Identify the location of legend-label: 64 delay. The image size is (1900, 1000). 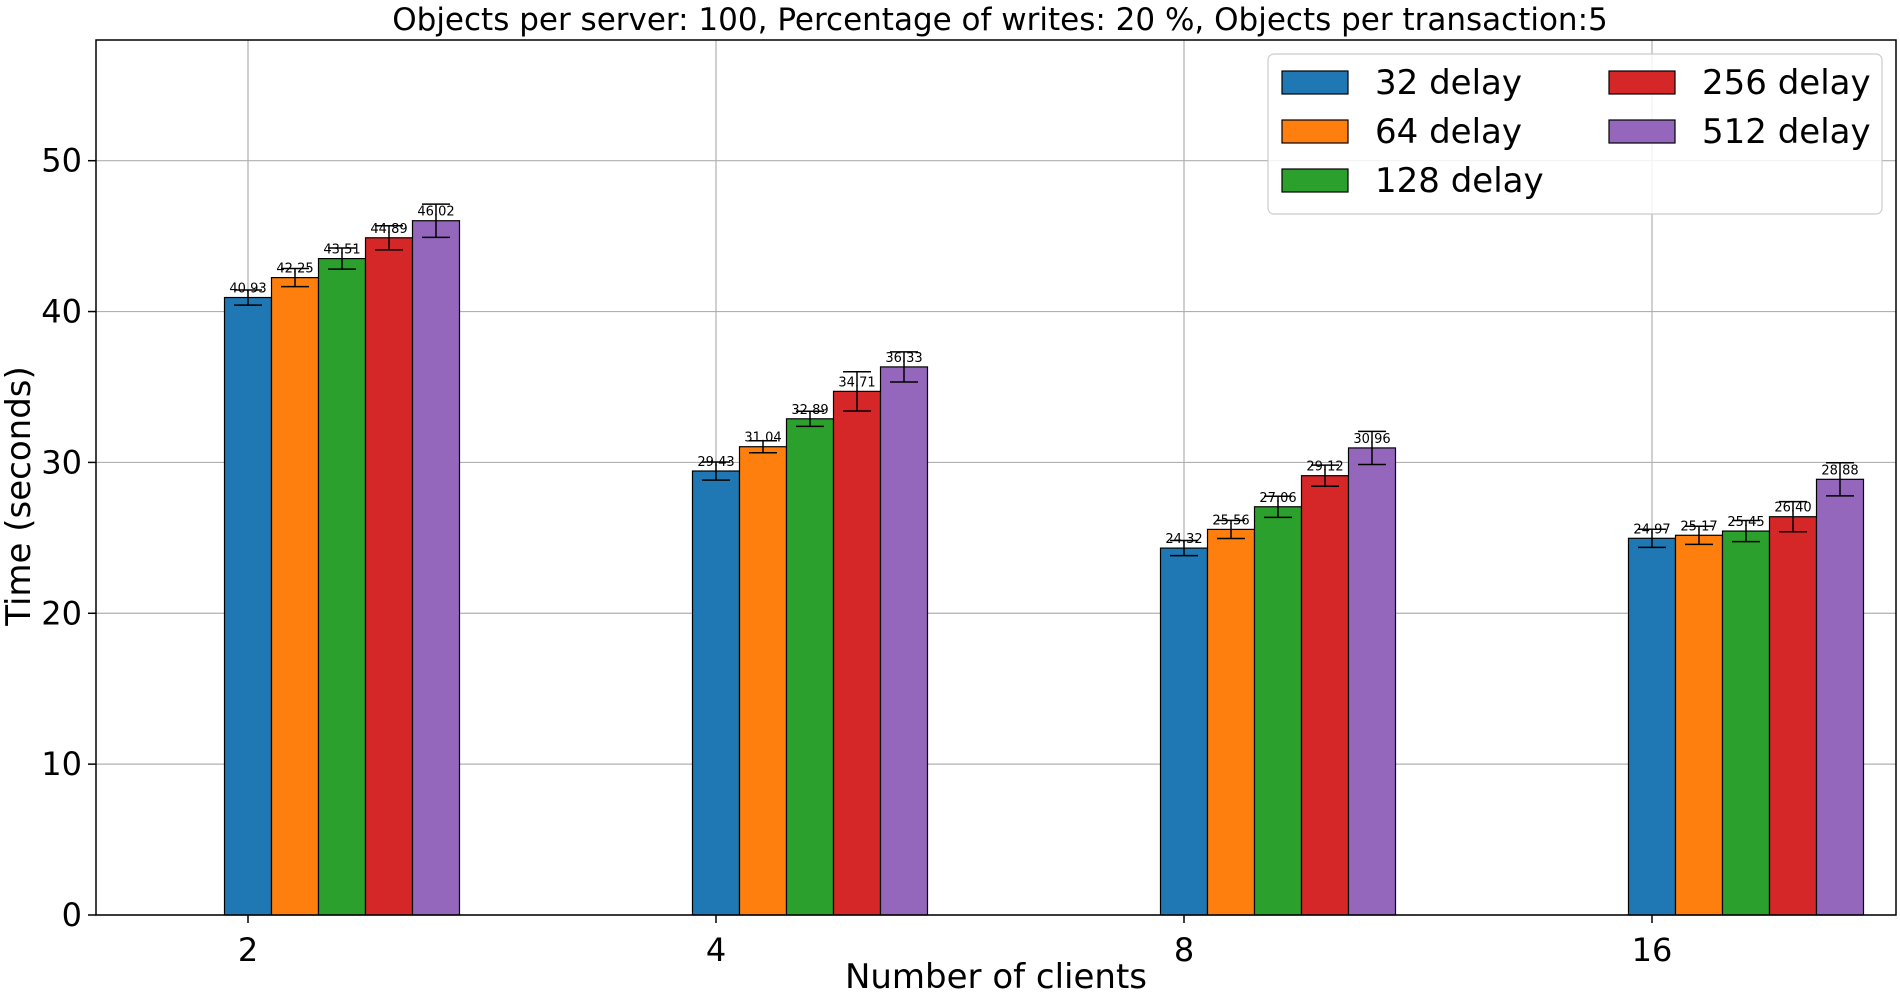
(1448, 132).